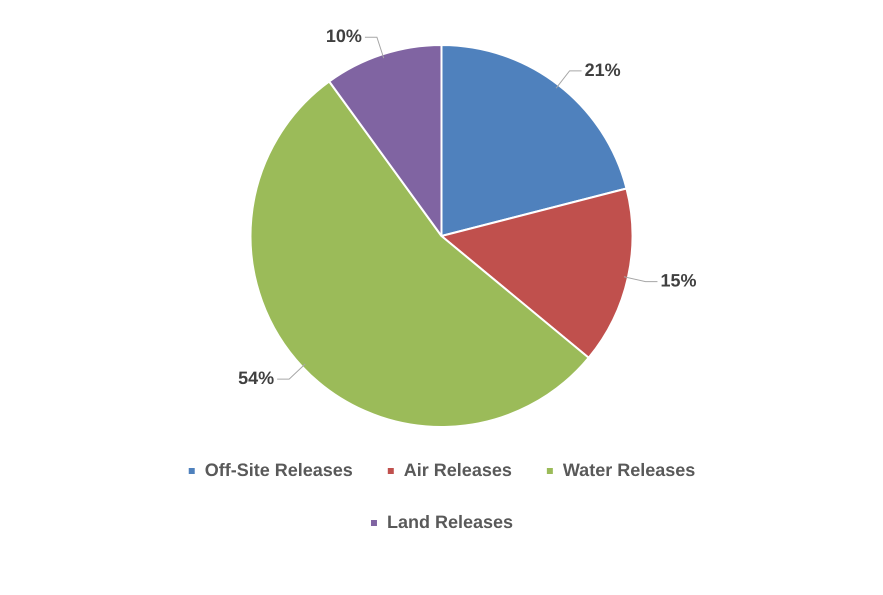  Describe the element at coordinates (678, 280) in the screenshot. I see `data-label: 15%` at that location.